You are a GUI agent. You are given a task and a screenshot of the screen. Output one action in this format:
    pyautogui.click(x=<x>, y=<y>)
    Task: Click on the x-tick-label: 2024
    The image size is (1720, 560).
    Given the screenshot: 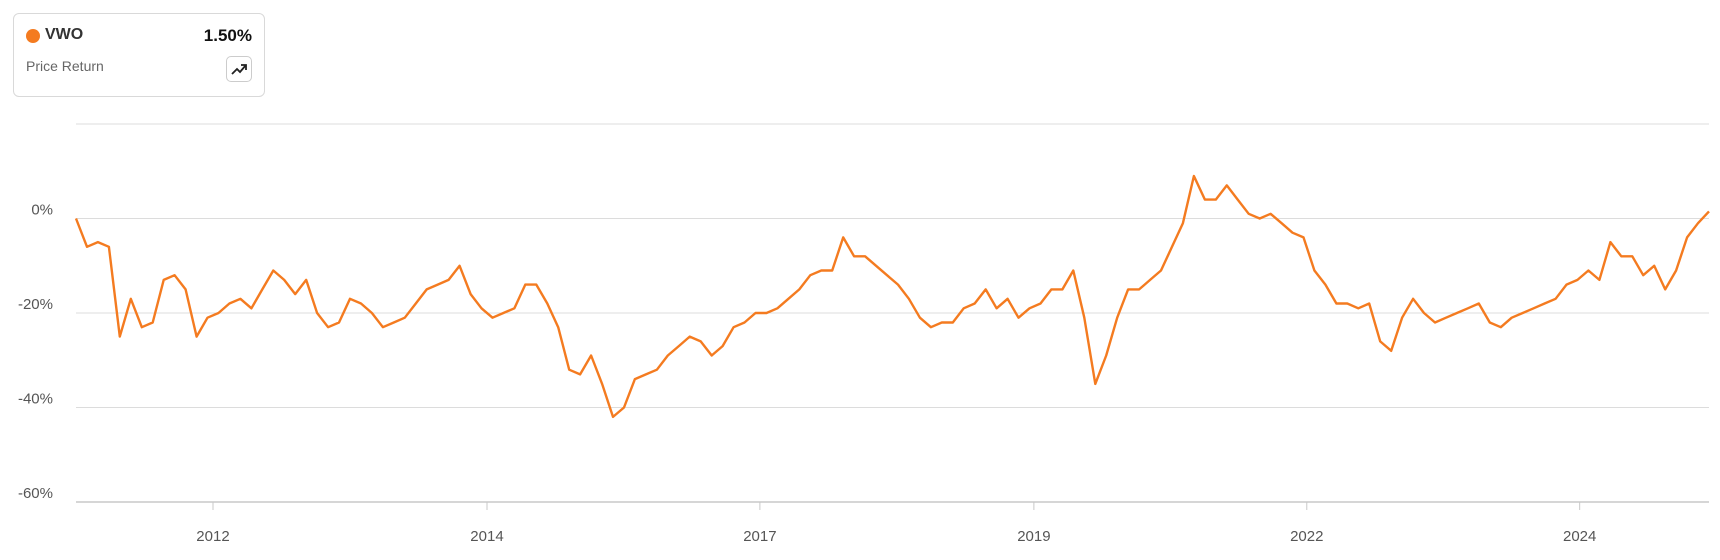 What is the action you would take?
    pyautogui.click(x=1579, y=536)
    